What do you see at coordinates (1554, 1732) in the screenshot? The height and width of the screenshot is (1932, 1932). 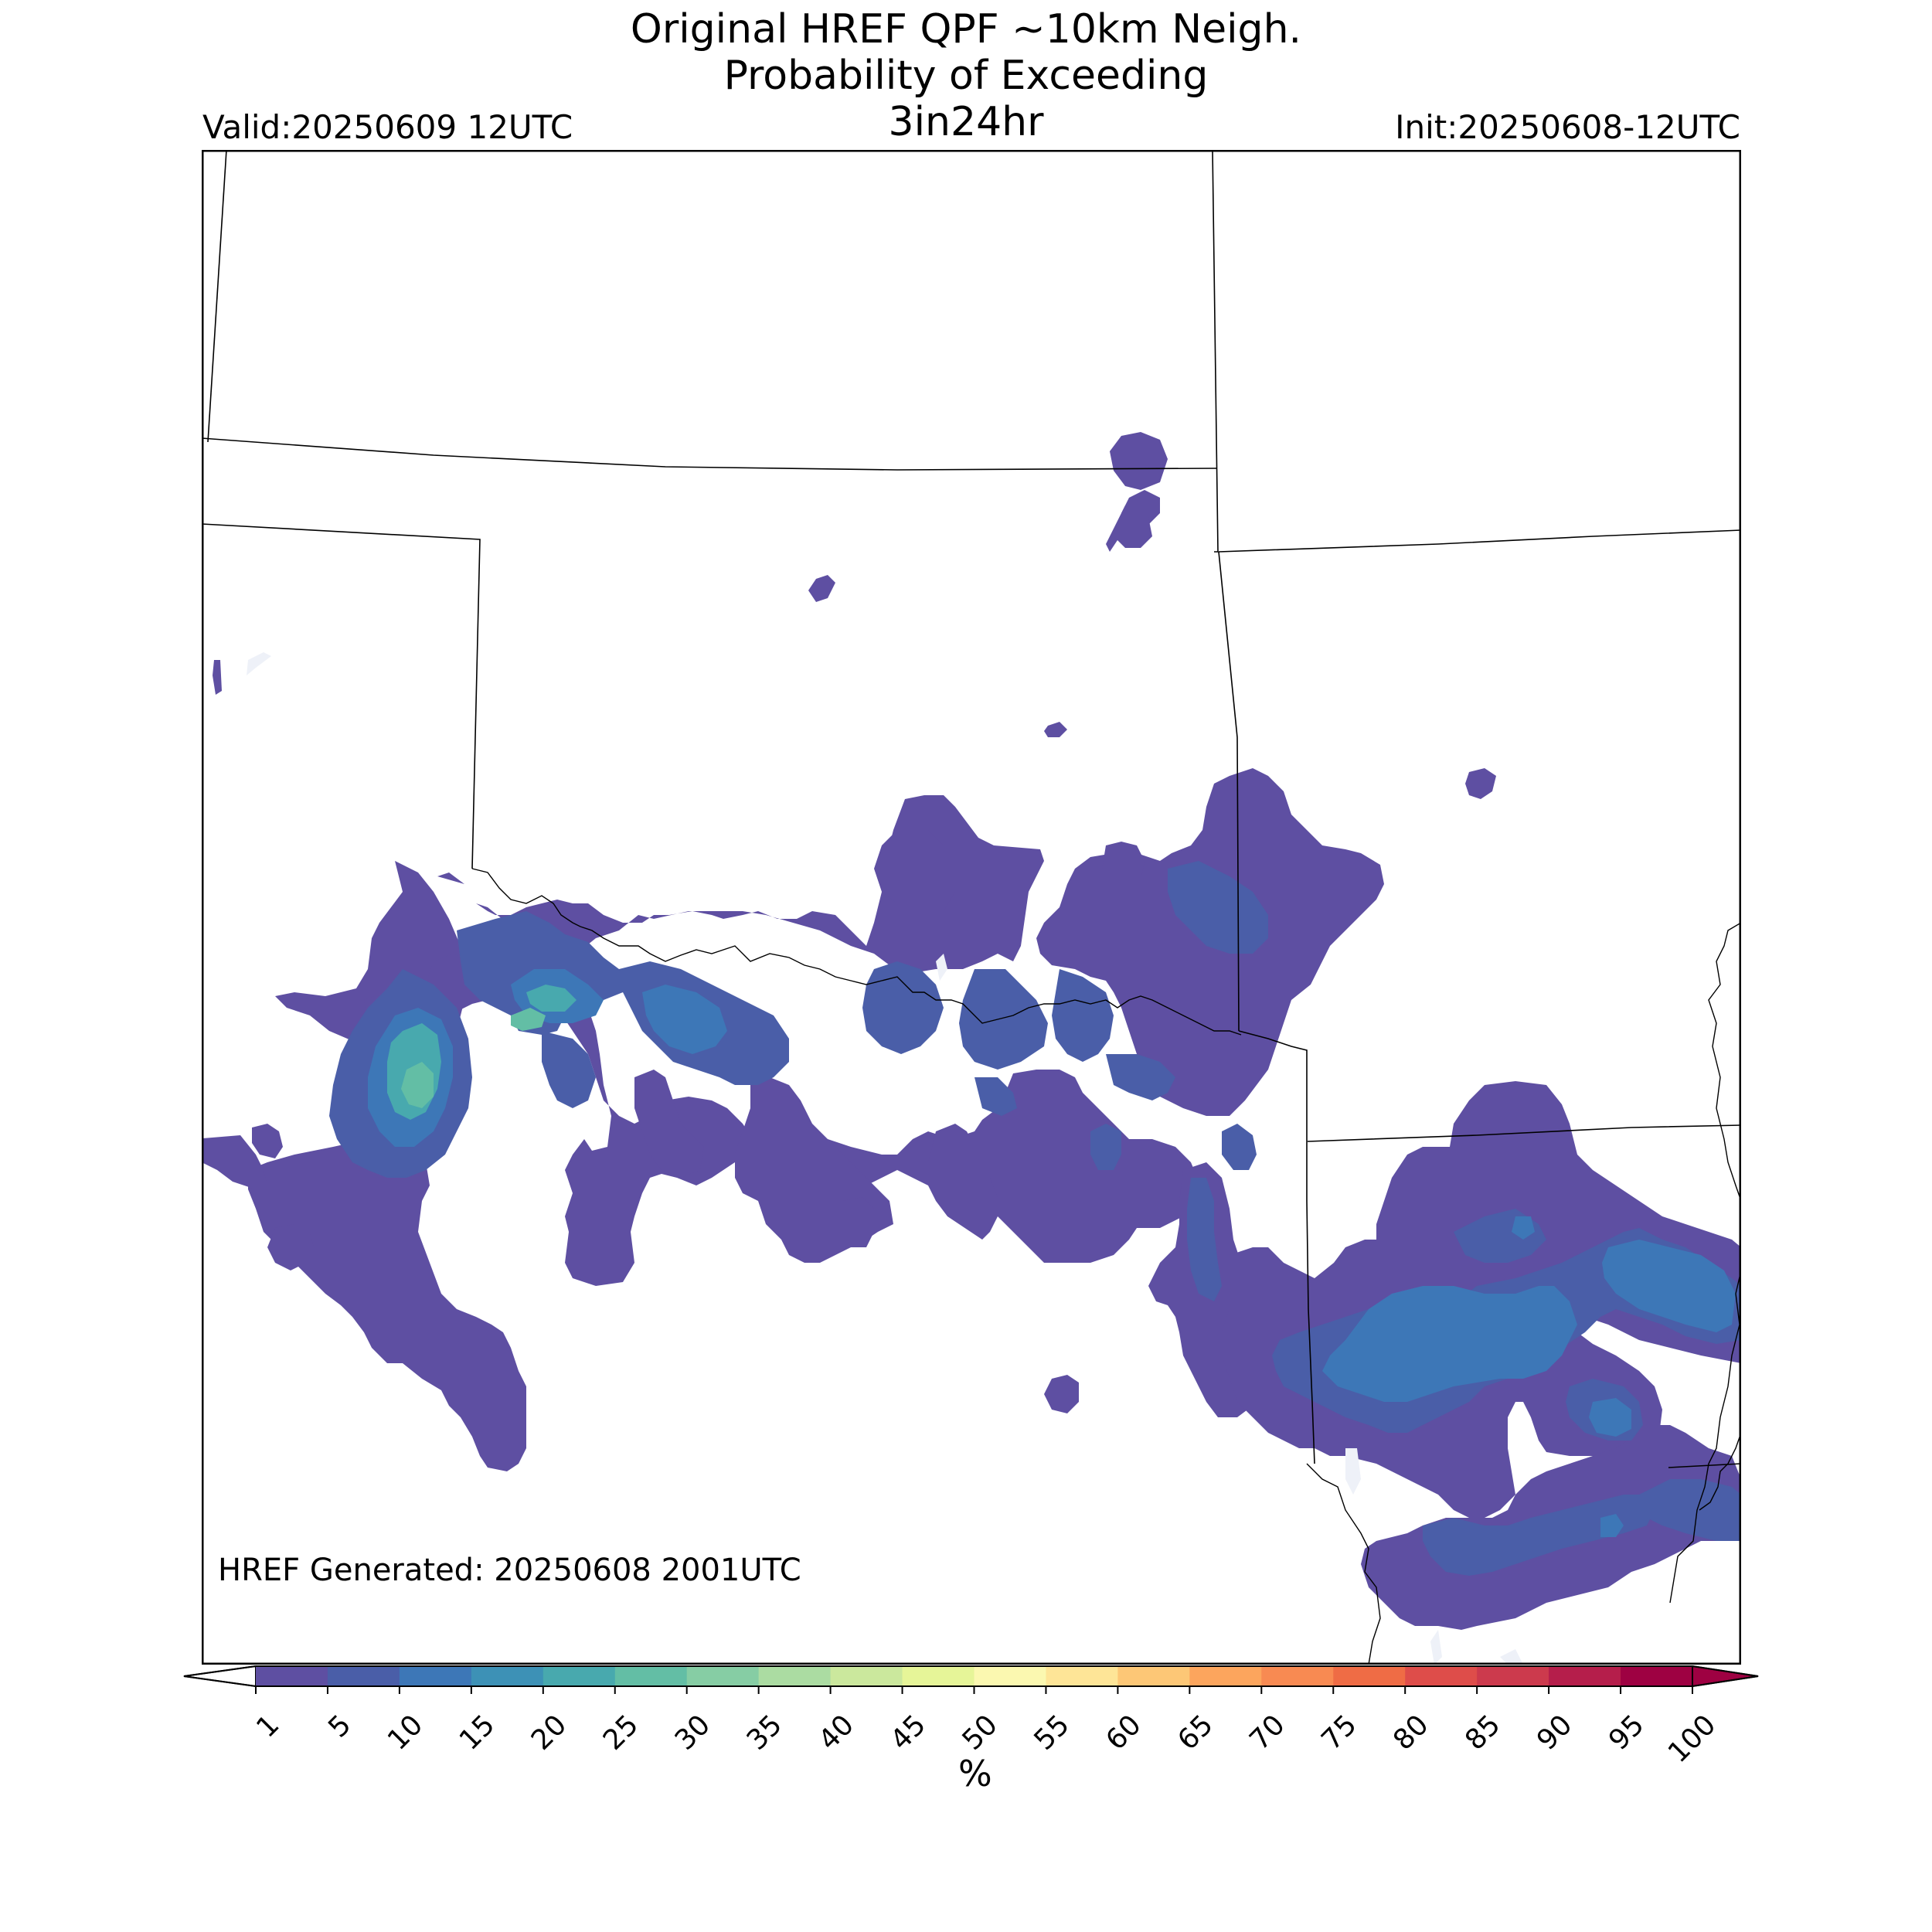 I see `colorbar-tick-label: 90` at bounding box center [1554, 1732].